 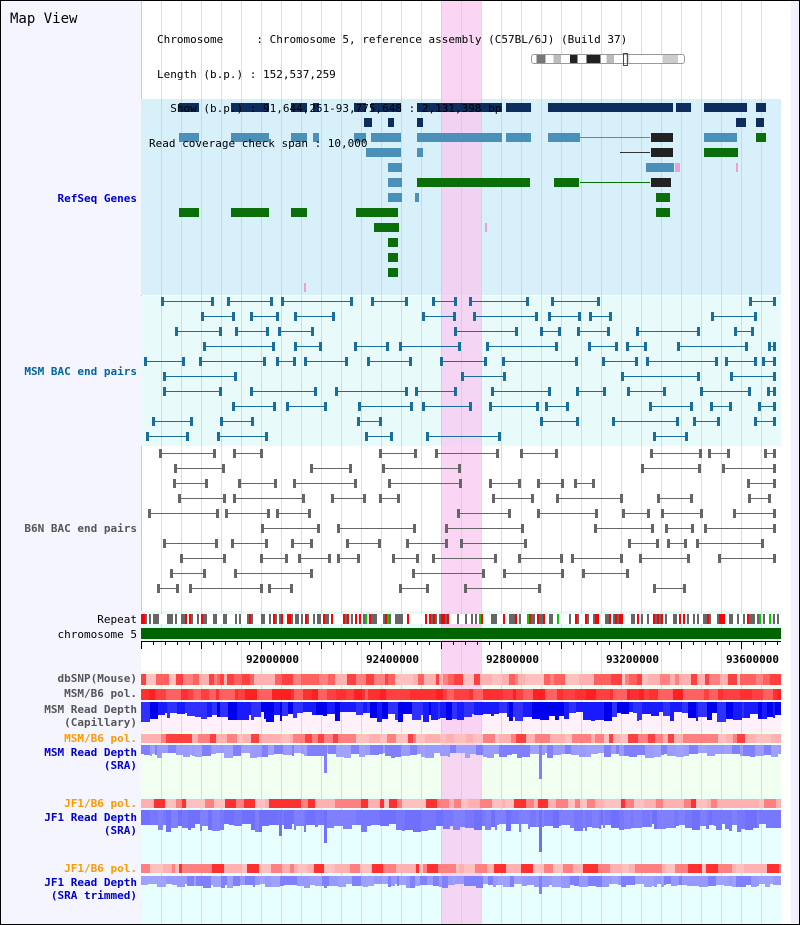 I want to click on track-label-jf1-pol: JF1/B6 pol., so click(x=100, y=803).